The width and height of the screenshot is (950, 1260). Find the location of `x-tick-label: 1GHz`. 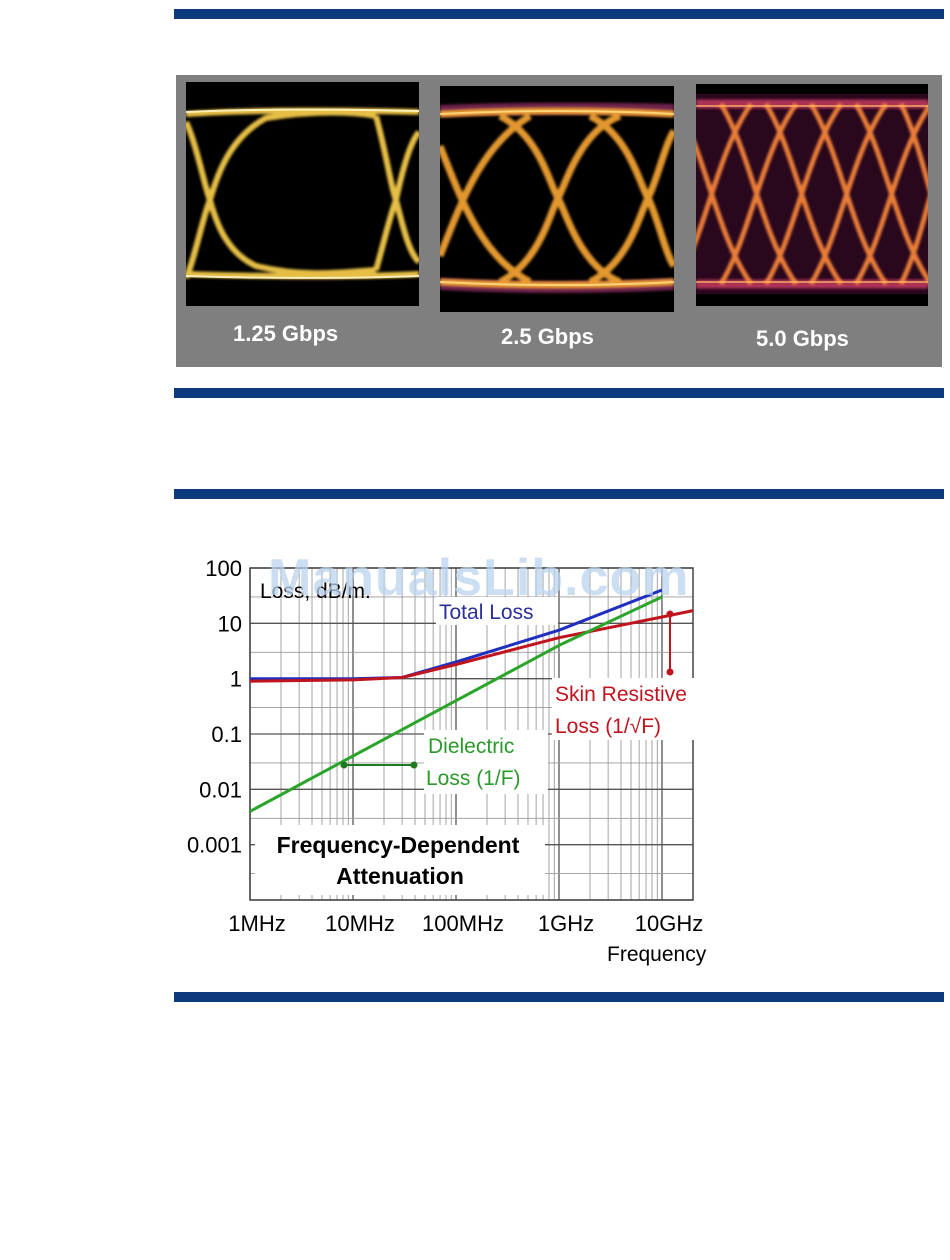

x-tick-label: 1GHz is located at coordinates (566, 923).